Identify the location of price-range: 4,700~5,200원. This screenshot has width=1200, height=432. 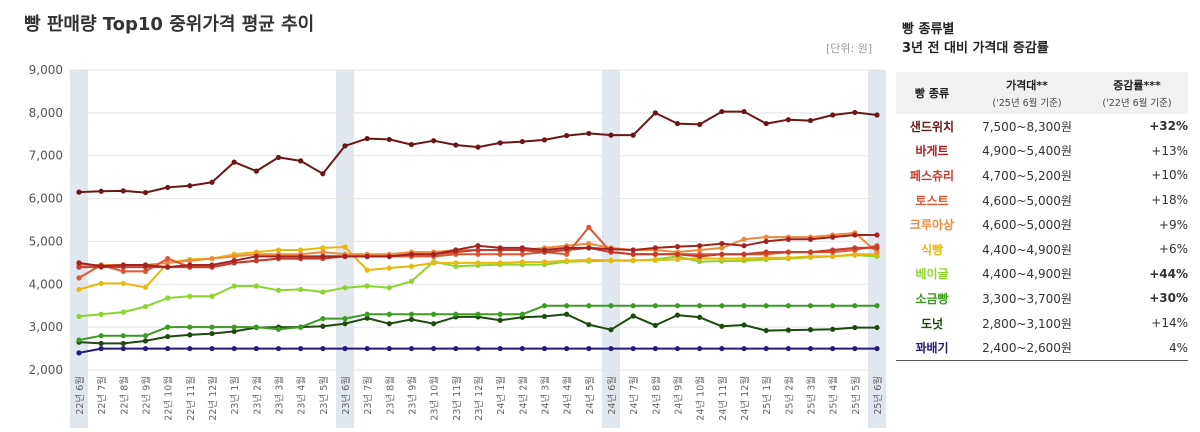
(1027, 175).